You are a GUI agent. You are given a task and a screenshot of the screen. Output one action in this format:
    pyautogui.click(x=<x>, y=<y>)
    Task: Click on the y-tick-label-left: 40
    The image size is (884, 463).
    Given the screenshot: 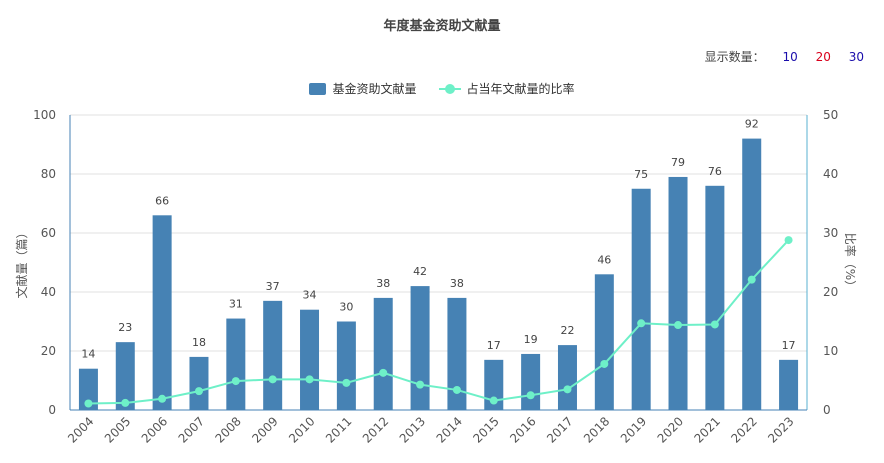 What is the action you would take?
    pyautogui.click(x=48, y=292)
    